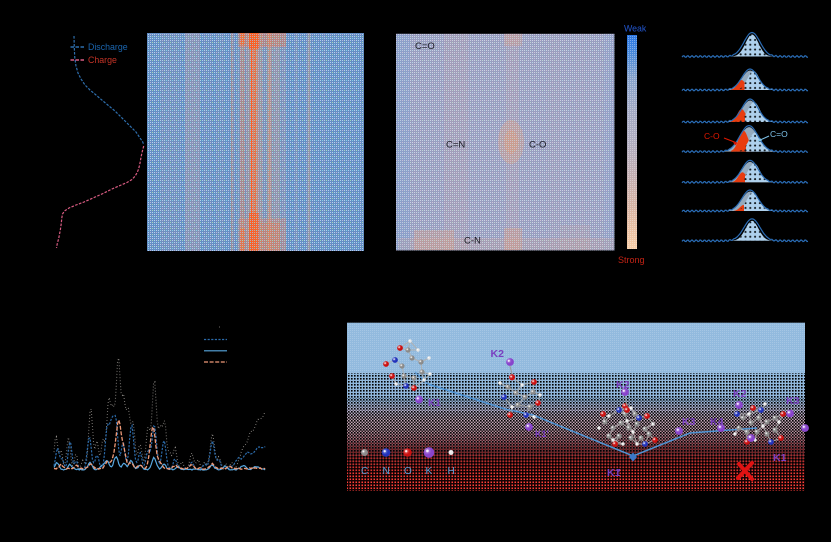 Image resolution: width=831 pixels, height=542 pixels. Describe the element at coordinates (102, 60) in the screenshot. I see `svg-text: Charge` at that location.